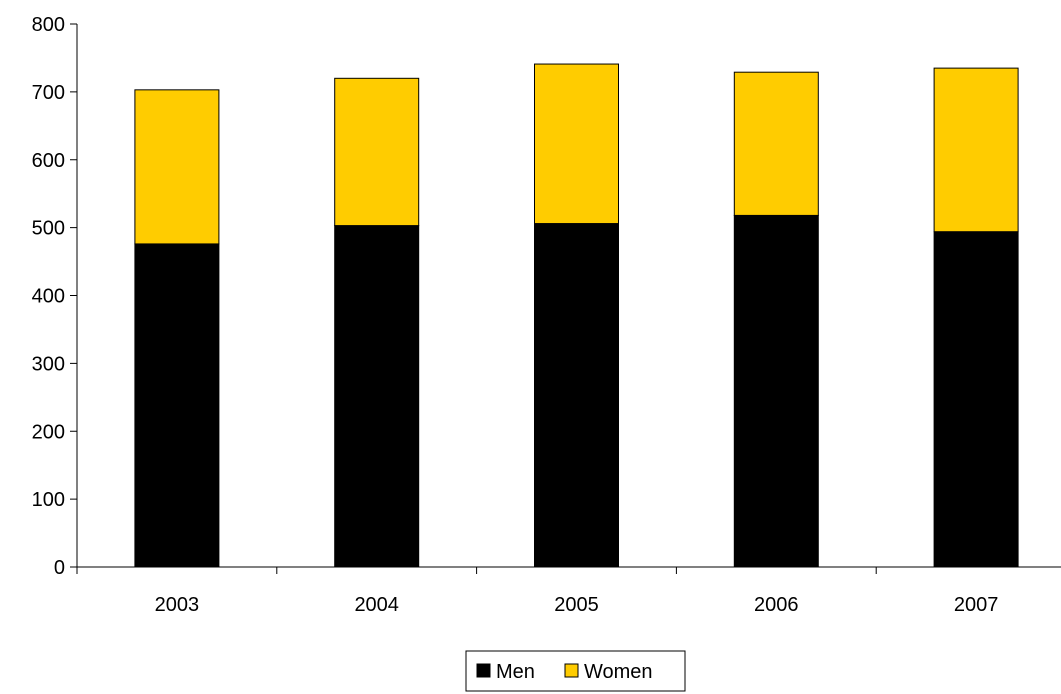  I want to click on x-tick-label: 2006, so click(776, 605).